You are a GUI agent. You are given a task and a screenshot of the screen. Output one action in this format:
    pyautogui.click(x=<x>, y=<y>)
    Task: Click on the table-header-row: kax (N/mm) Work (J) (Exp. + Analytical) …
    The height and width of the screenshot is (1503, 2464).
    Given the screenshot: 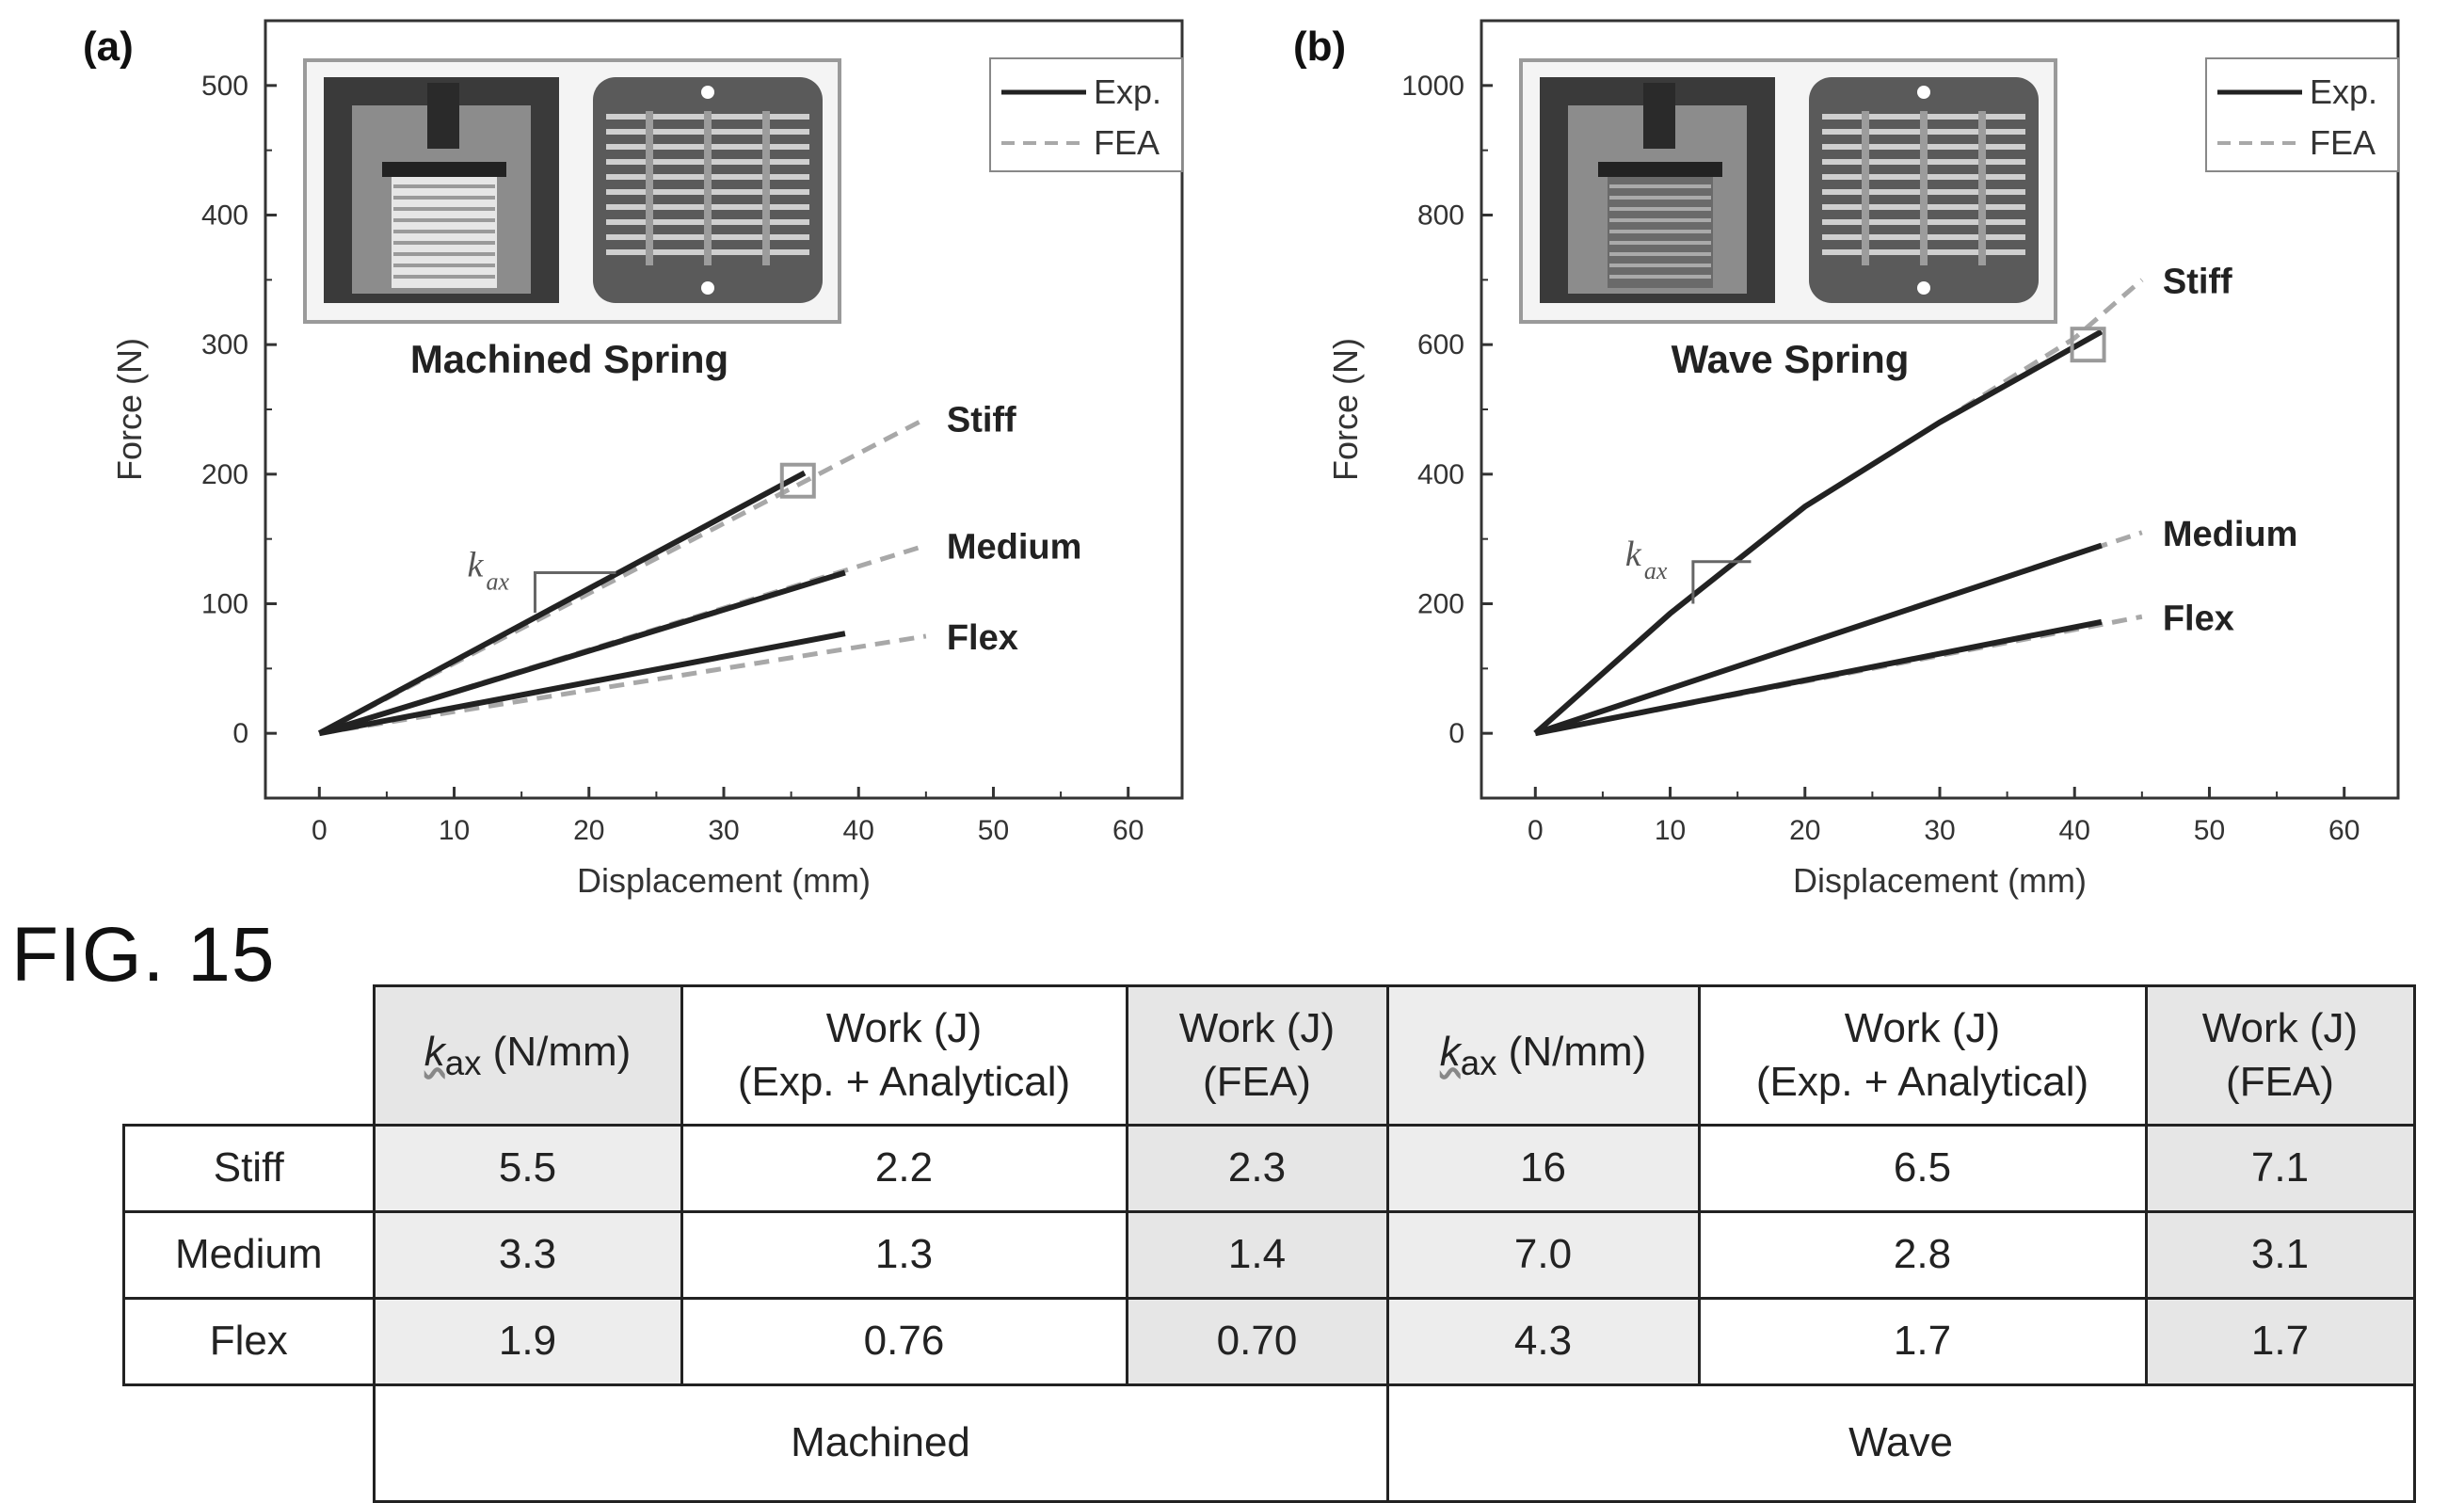 What is the action you would take?
    pyautogui.click(x=1269, y=1055)
    